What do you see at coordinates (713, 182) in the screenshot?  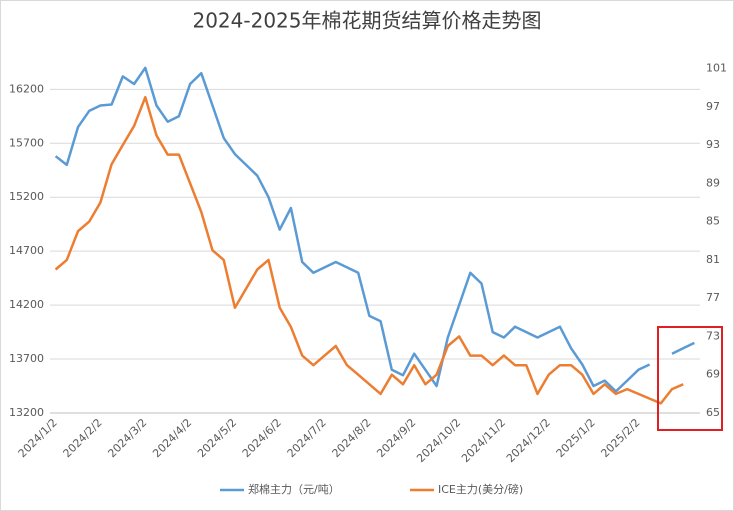 I see `y2-tick-label: 89` at bounding box center [713, 182].